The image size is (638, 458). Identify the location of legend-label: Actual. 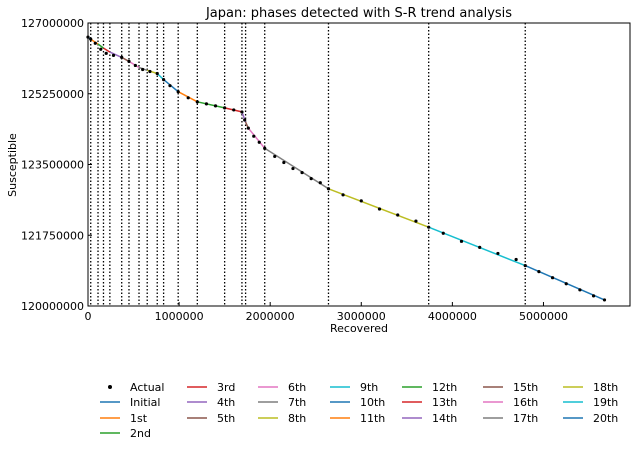
(147, 387).